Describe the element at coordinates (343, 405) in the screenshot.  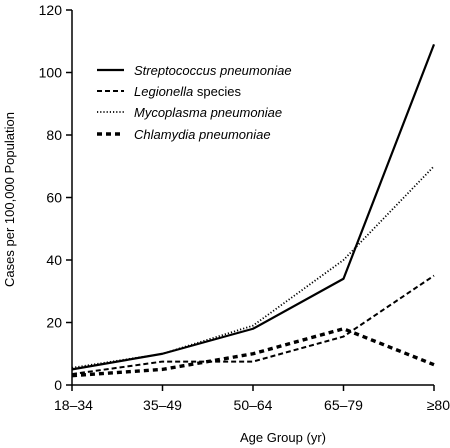
I see `x-tick-label: 65–79` at that location.